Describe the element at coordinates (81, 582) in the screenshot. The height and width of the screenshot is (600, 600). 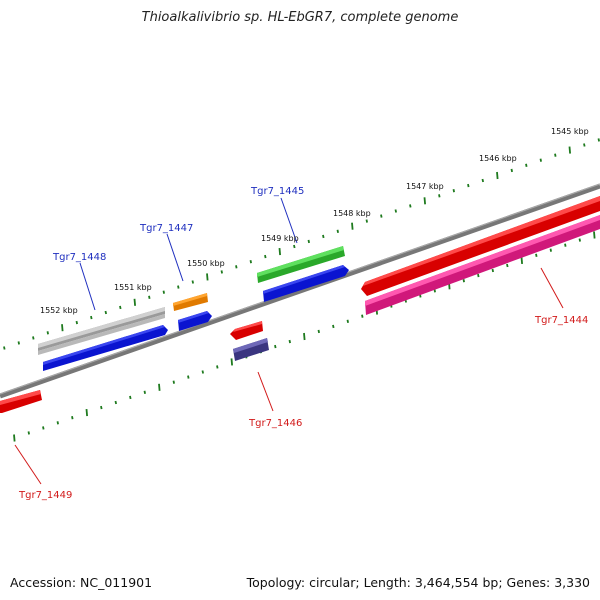
I see `accession-text: Accession: NC_011901` at that location.